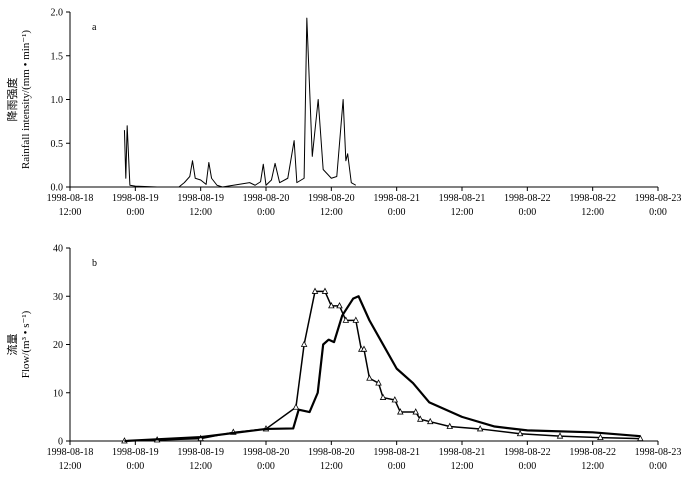  I want to click on y-tick-label: 30, so click(58, 297).